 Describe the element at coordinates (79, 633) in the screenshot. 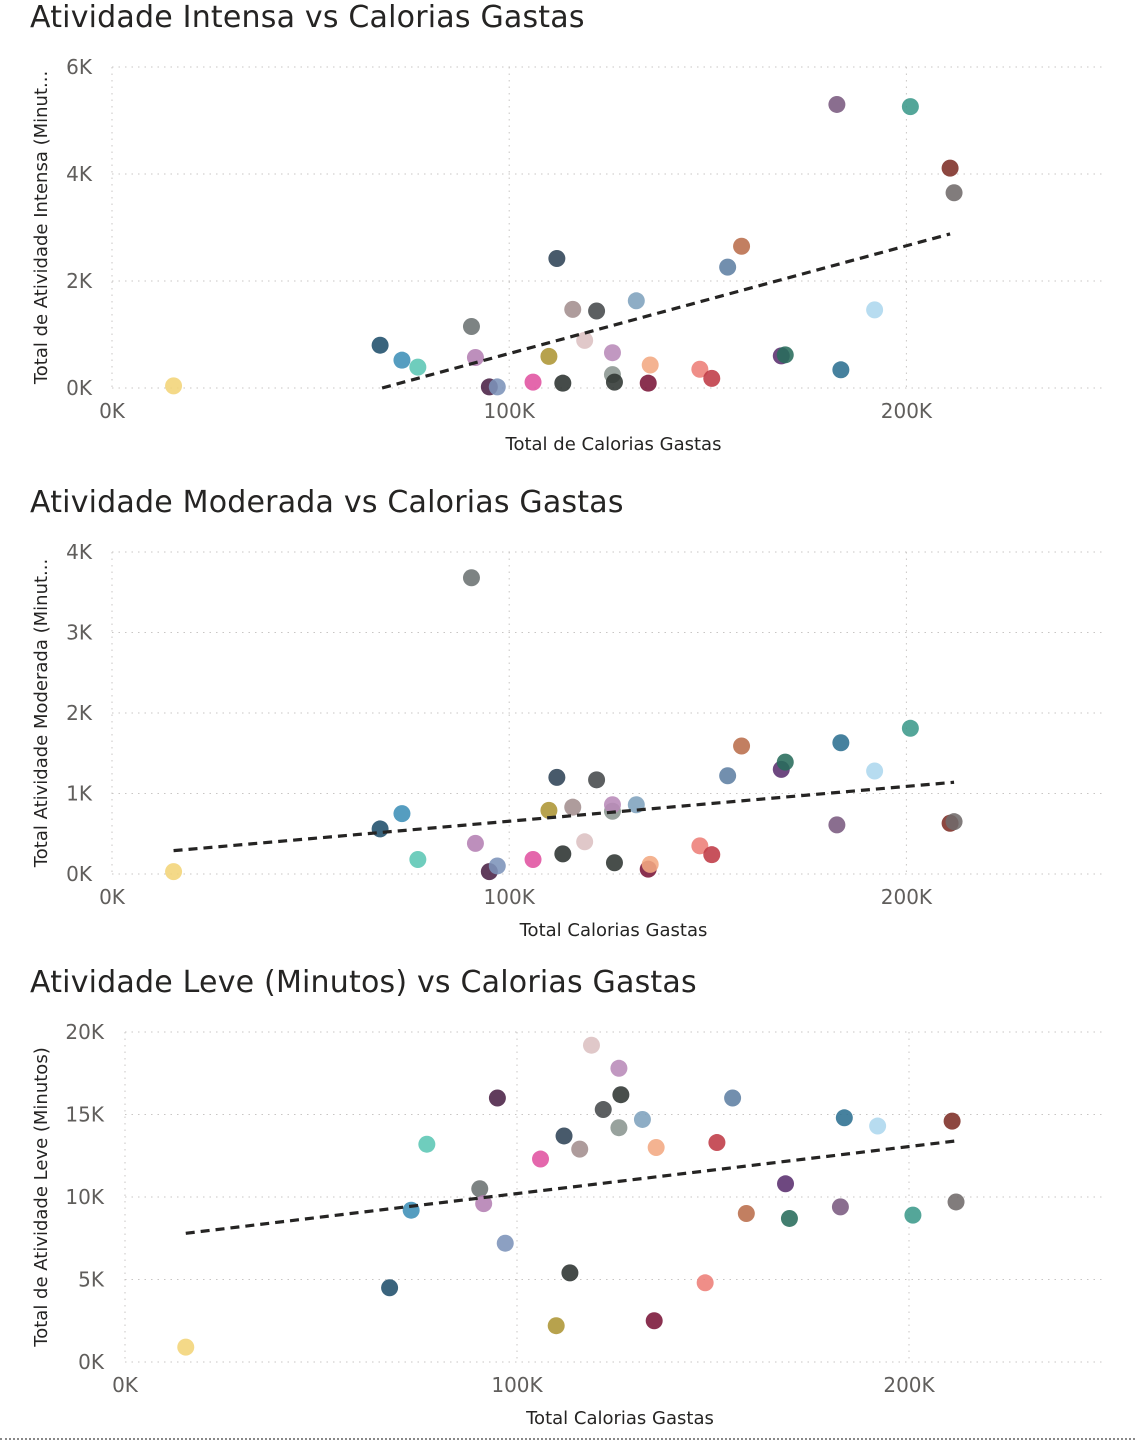

I see `y-tick-label: 3K` at that location.